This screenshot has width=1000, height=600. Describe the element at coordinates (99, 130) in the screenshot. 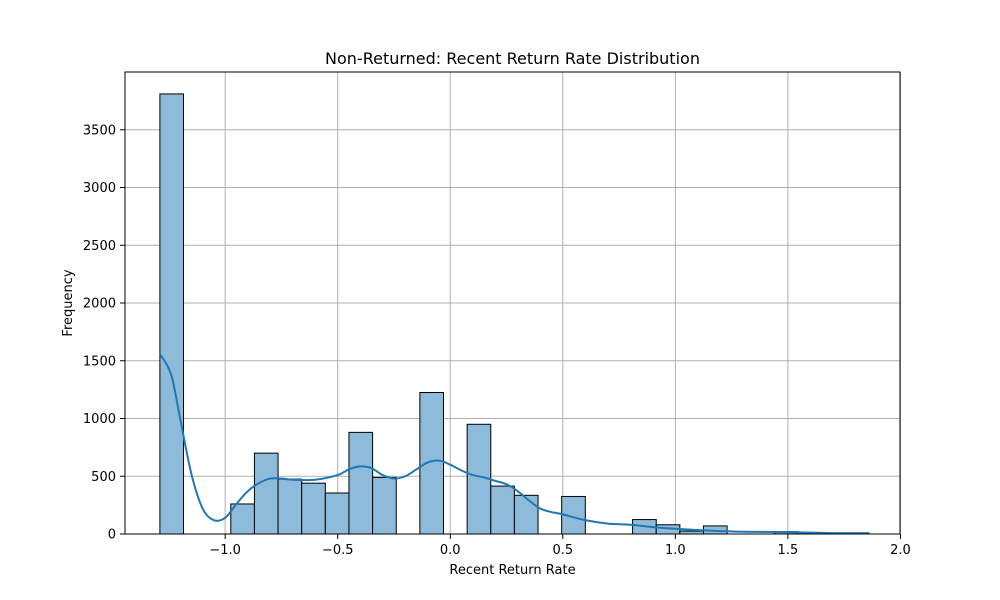

I see `y-tick-label: 3500` at that location.